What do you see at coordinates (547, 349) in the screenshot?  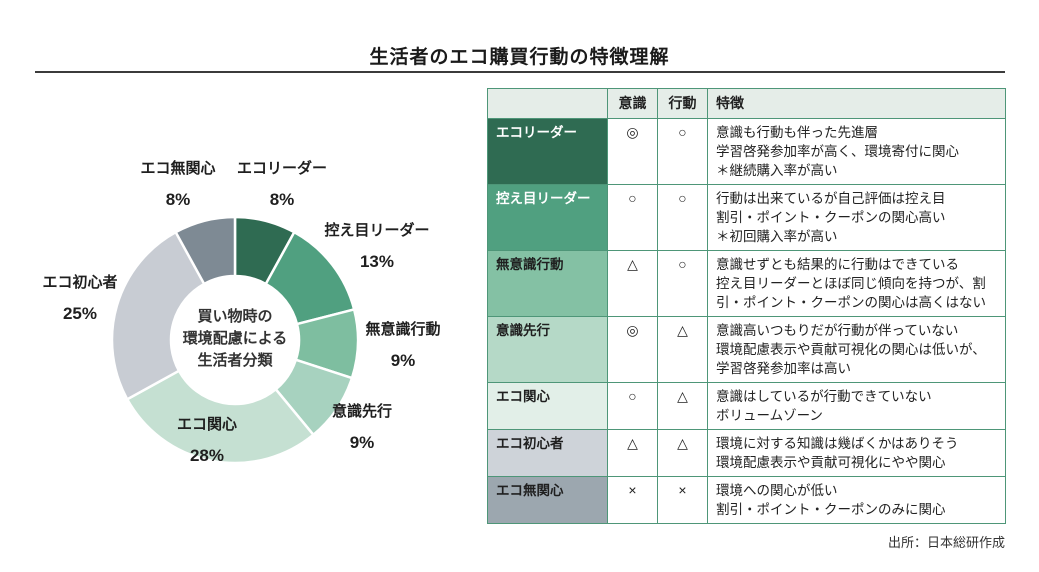 I see `row-label: 意識先行` at bounding box center [547, 349].